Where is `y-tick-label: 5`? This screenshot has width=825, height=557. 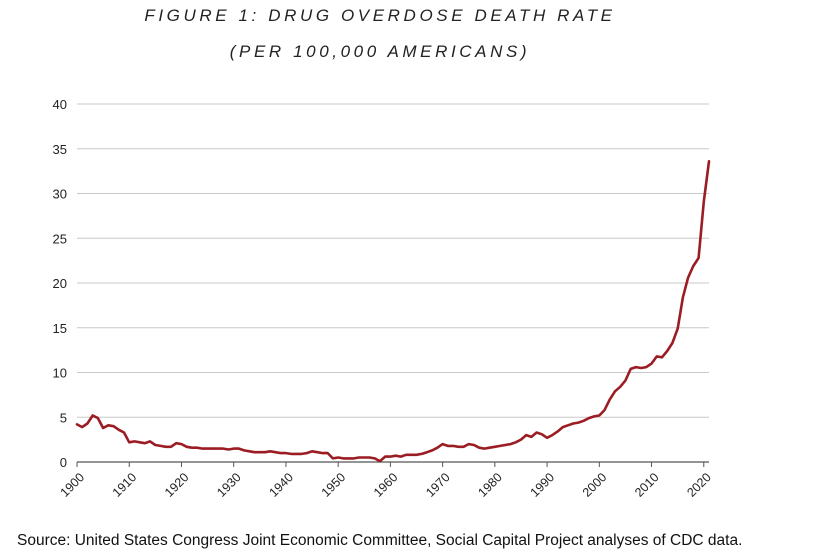
y-tick-label: 5 is located at coordinates (63, 417).